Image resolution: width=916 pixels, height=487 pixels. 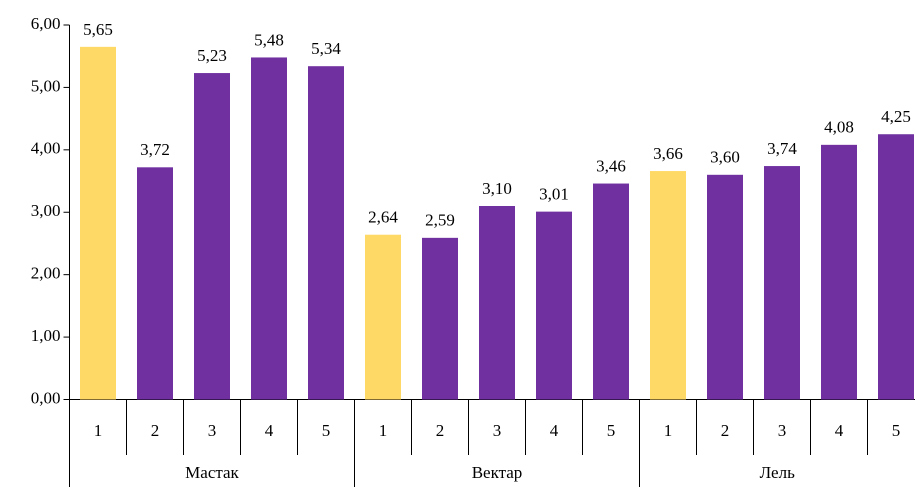 I want to click on y-tick-label: 0,00, so click(x=46, y=397).